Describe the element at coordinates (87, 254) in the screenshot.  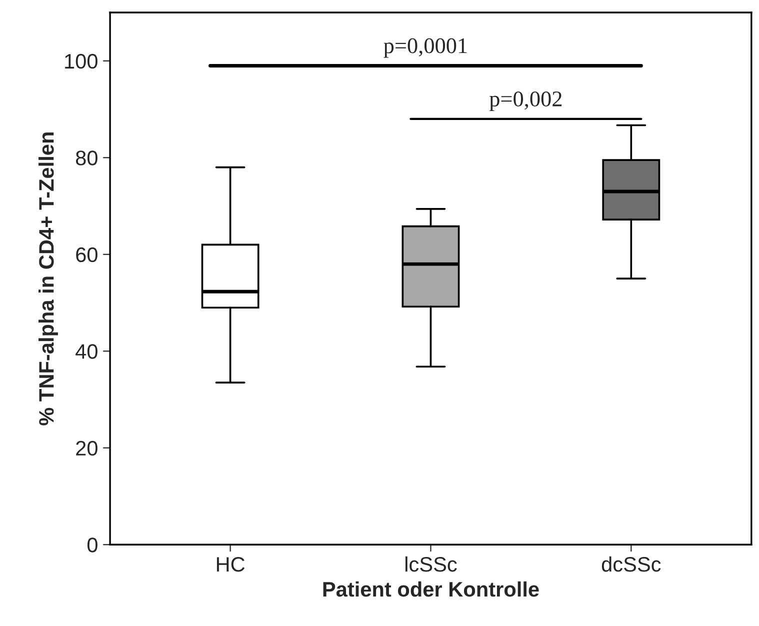
I see `y-tick-label: 60` at that location.